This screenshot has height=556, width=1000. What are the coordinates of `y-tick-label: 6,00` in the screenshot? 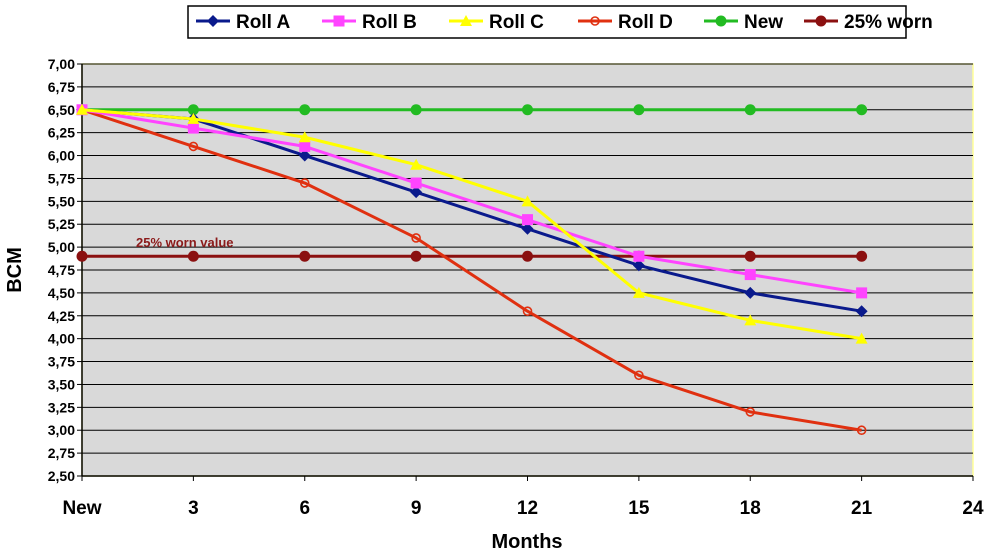 It's located at (61, 156).